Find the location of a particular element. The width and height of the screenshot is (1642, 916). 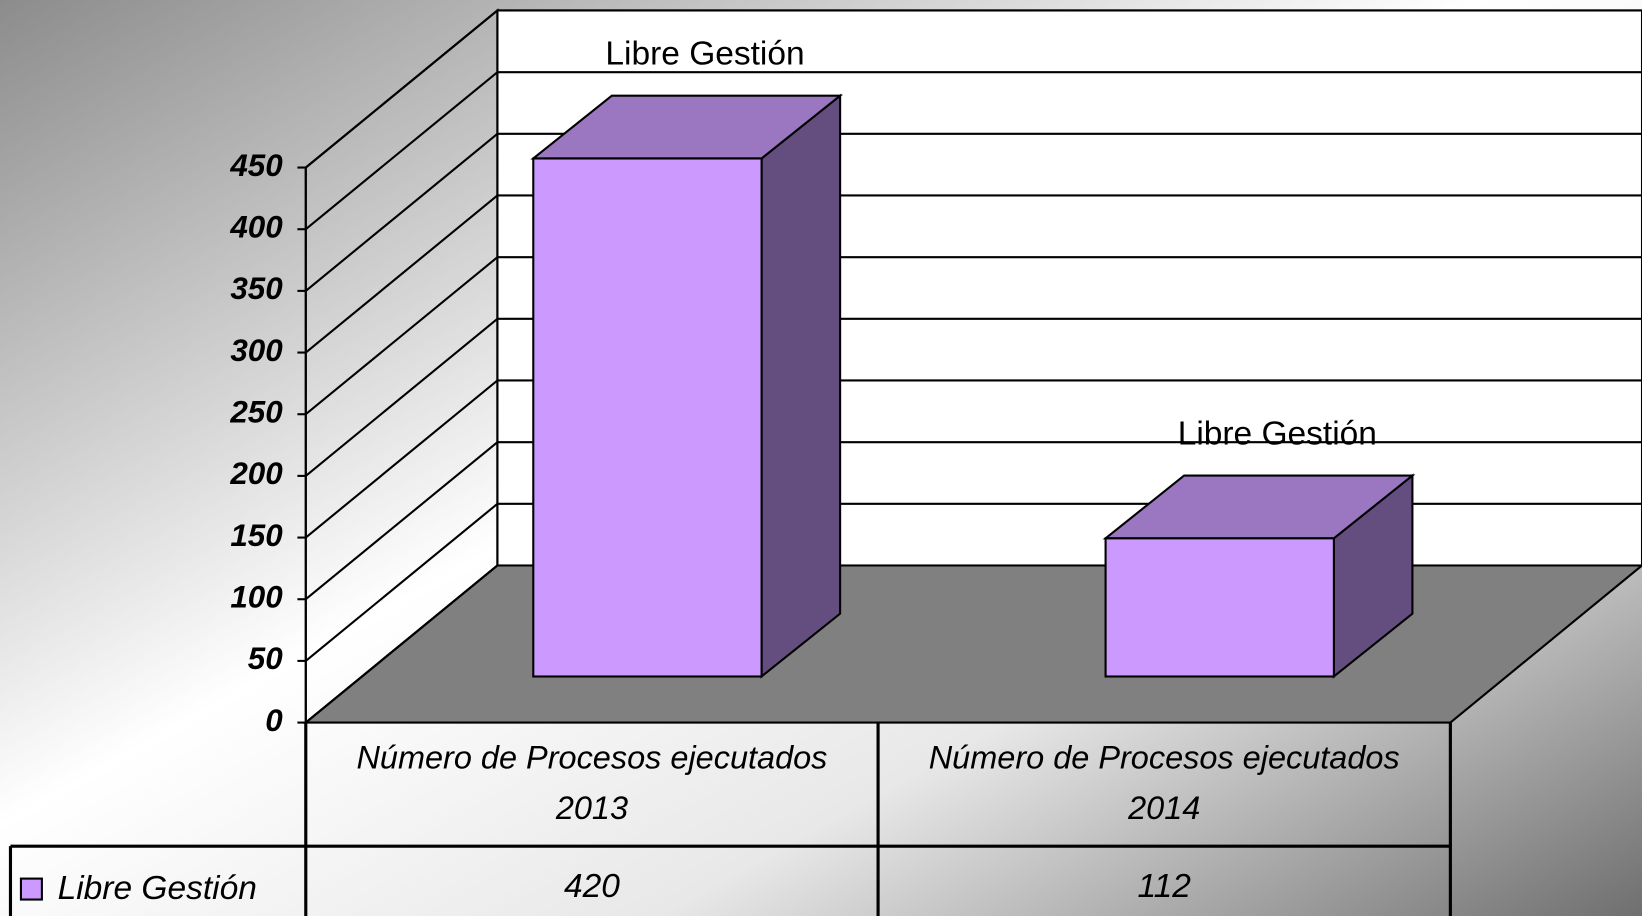

x-tick-label: Número de Procesos ejecutados 2013 is located at coordinates (592, 783).